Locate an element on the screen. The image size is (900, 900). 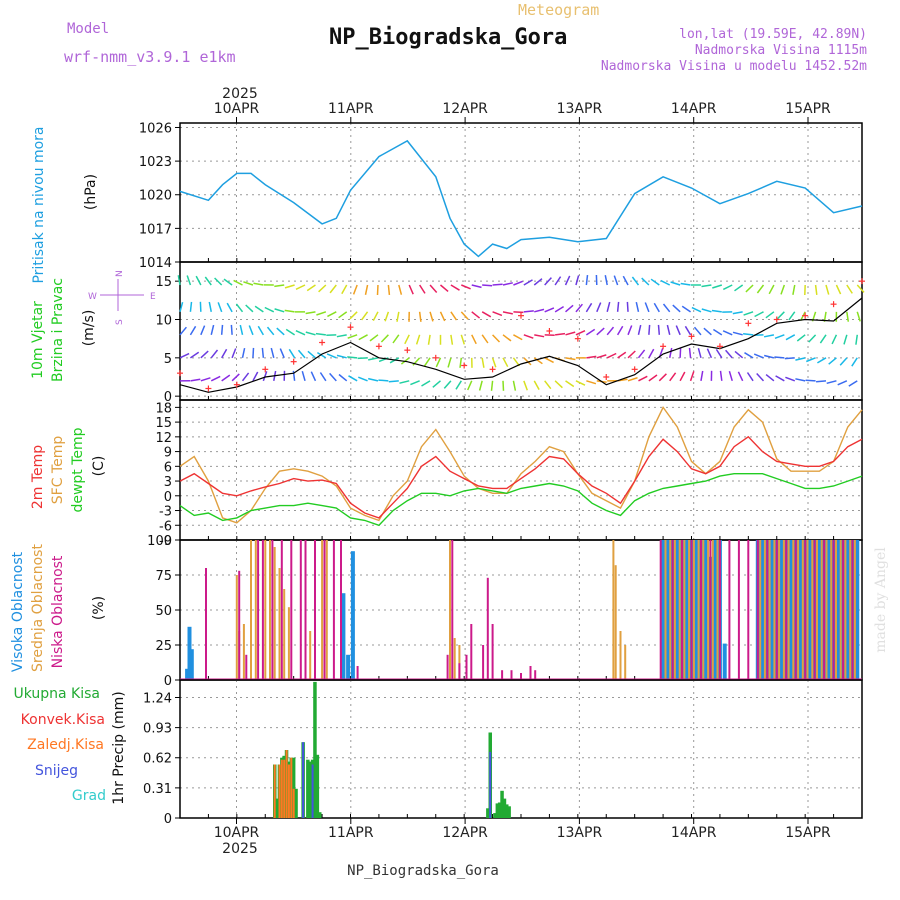
model-name: wrf-nmm_v3.9.1 e1km is located at coordinates (150, 57).